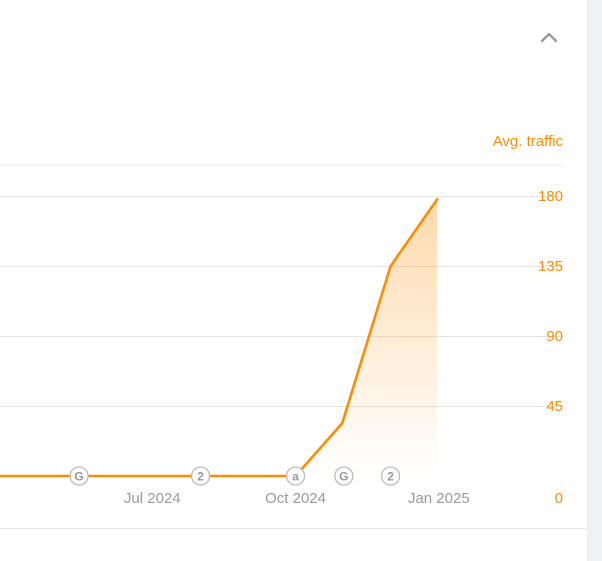  Describe the element at coordinates (559, 498) in the screenshot. I see `y-tick-label: 0` at that location.